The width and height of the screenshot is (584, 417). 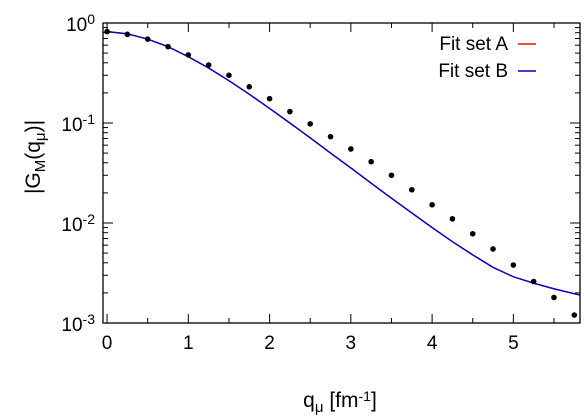 I want to click on legend-label: Fit set A, so click(x=473, y=44).